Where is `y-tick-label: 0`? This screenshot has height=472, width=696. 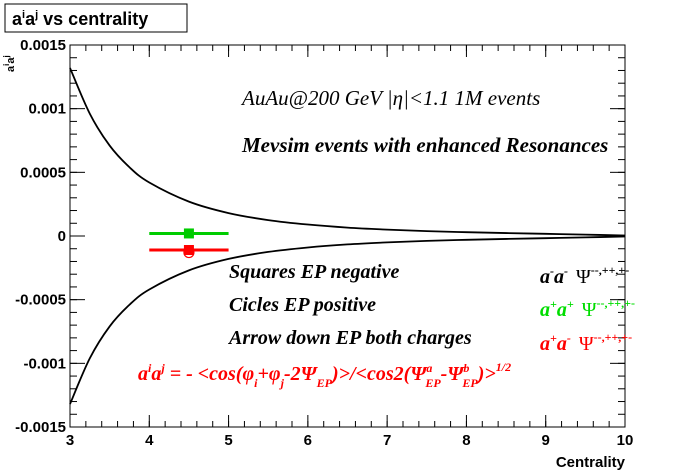
y-tick-label: 0 is located at coordinates (62, 236).